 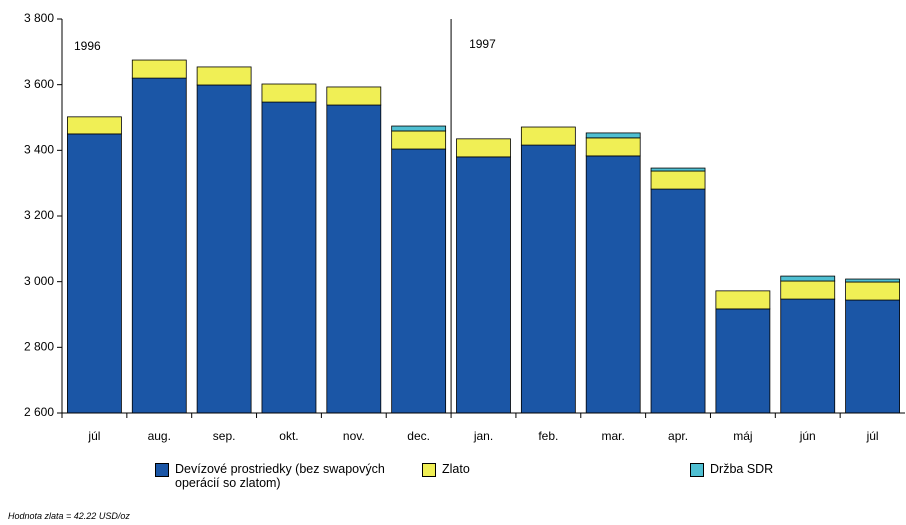 I want to click on x-tick-label: sep., so click(x=224, y=436).